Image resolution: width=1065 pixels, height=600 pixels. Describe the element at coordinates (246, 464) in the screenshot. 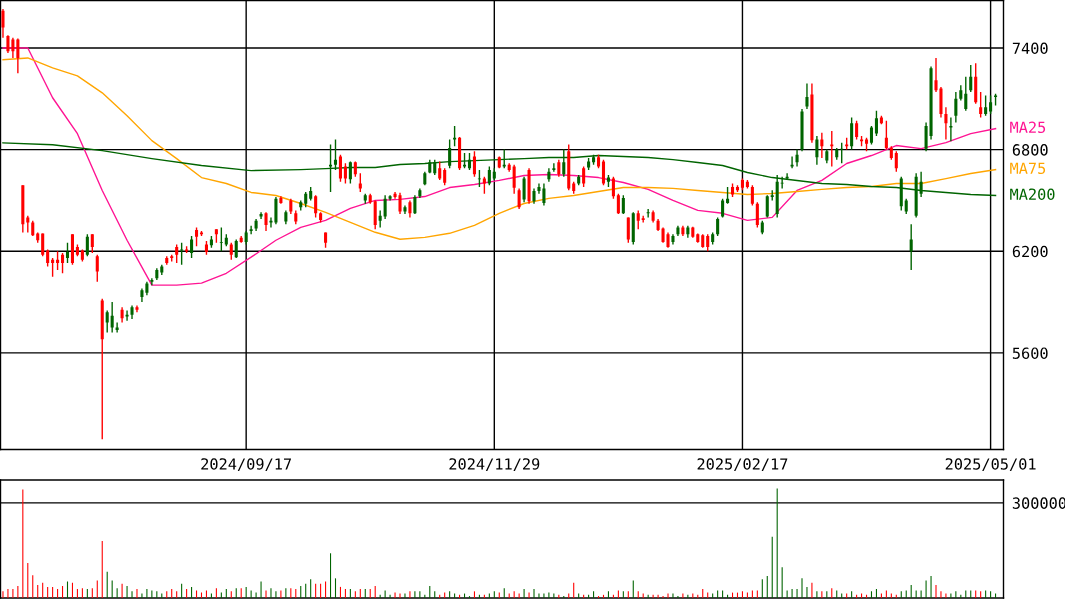

I see `x-tick-label: 2024/09/17` at that location.